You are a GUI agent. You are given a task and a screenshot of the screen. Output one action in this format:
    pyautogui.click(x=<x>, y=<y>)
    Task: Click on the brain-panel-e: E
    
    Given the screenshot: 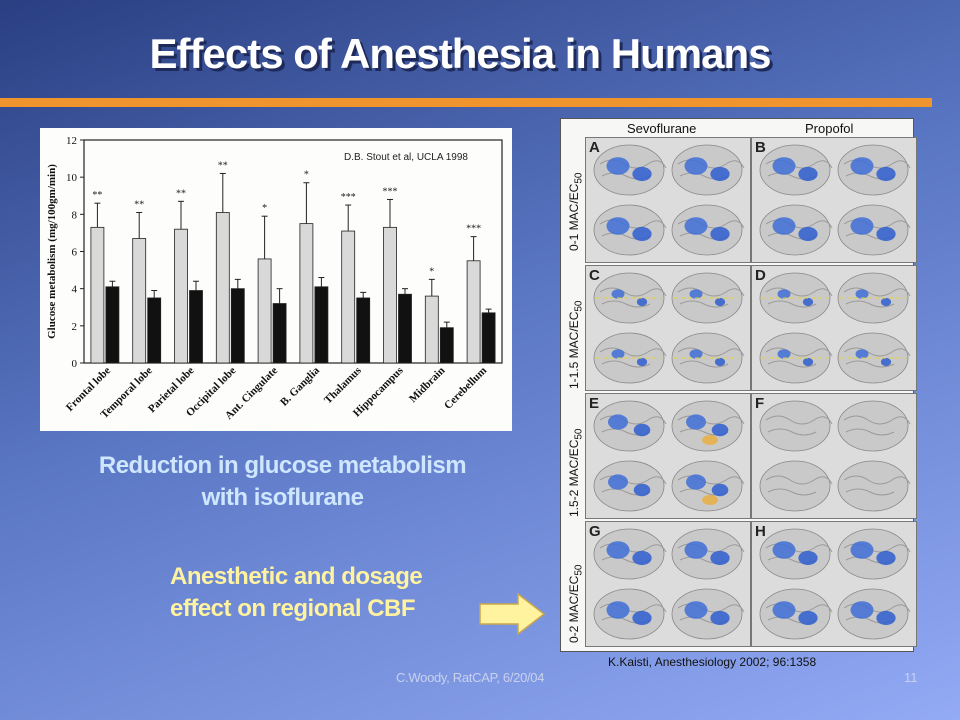 What is the action you would take?
    pyautogui.click(x=668, y=456)
    